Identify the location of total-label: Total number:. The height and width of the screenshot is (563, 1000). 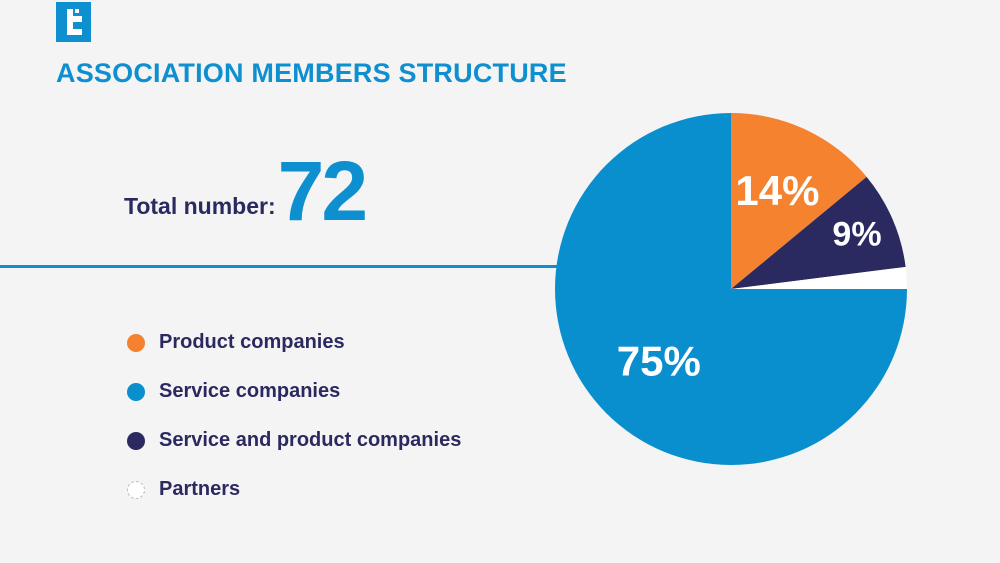
(200, 206).